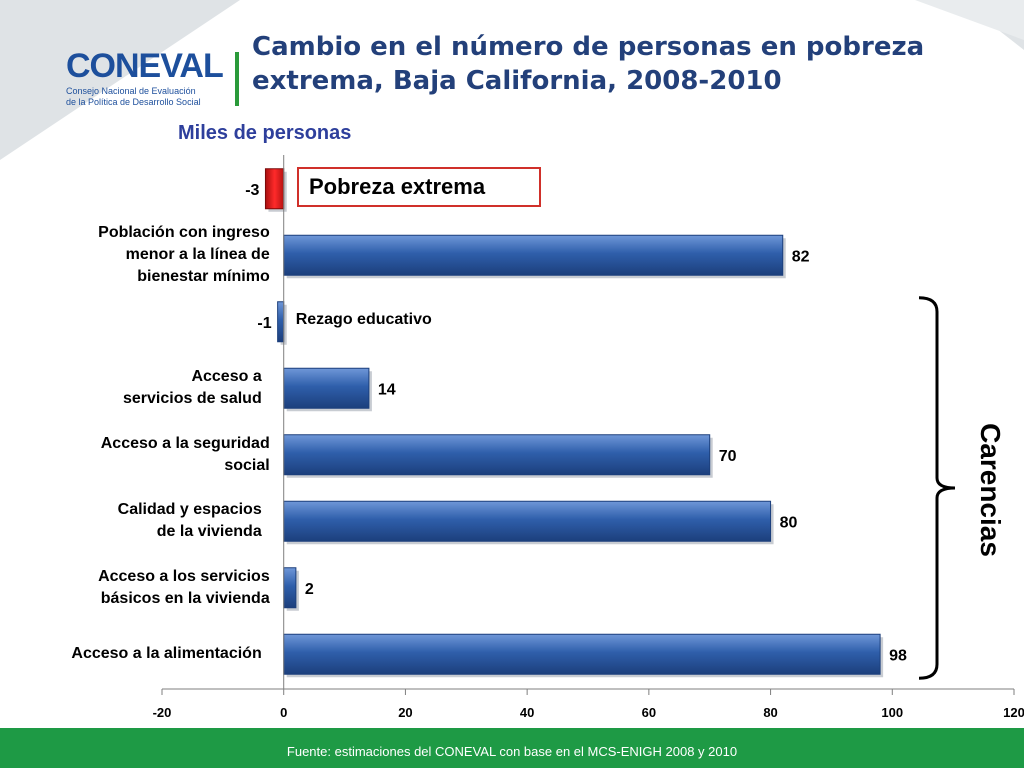  What do you see at coordinates (990, 490) in the screenshot?
I see `carencias-label: Carencias` at bounding box center [990, 490].